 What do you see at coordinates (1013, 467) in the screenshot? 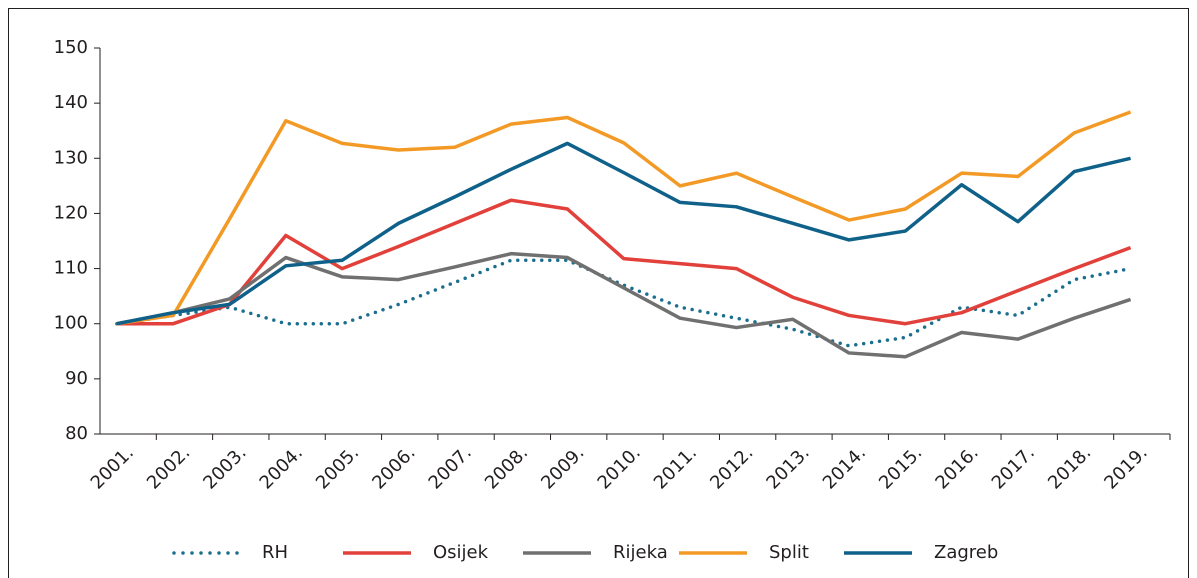
I see `x-tick-label: 2017.` at bounding box center [1013, 467].